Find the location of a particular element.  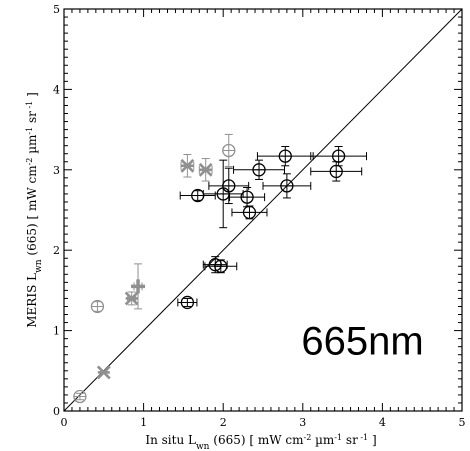

y-tick-label: 5 is located at coordinates (56, 9).